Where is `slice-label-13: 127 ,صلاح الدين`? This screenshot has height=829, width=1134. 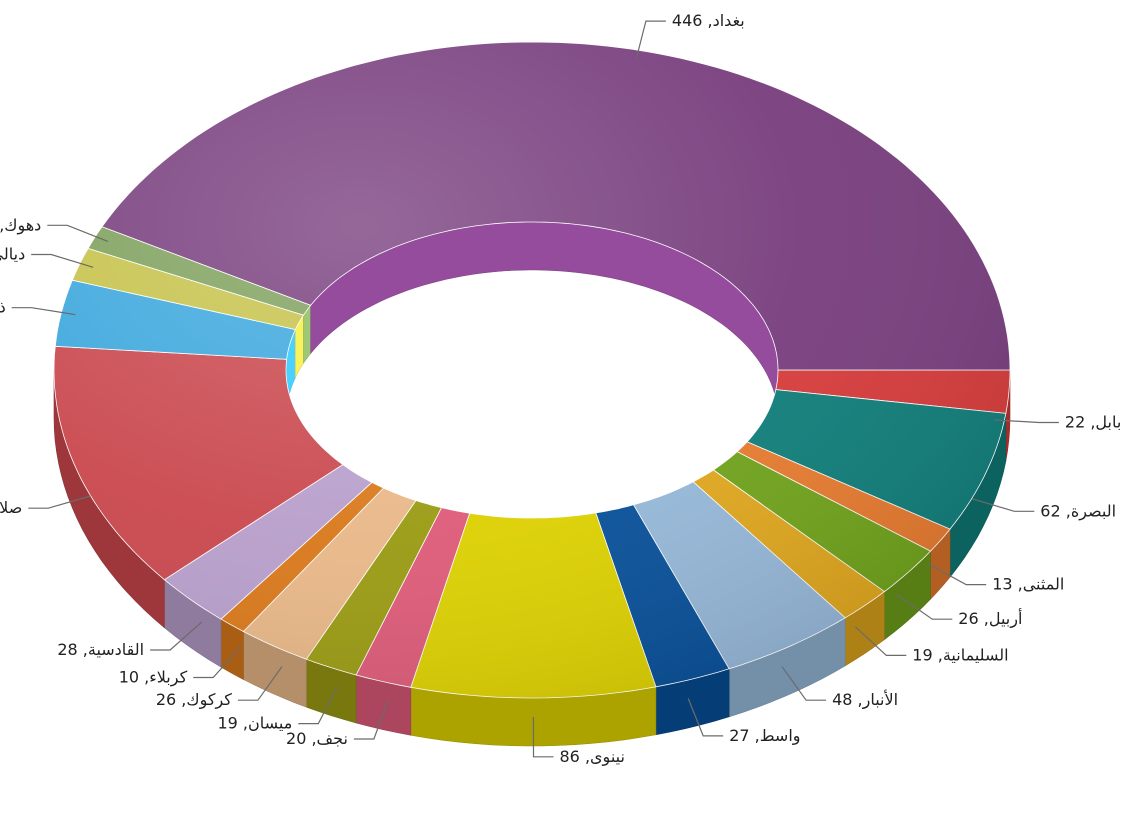
slice-label-13: 127 ,صلاح الدين is located at coordinates (11, 508).